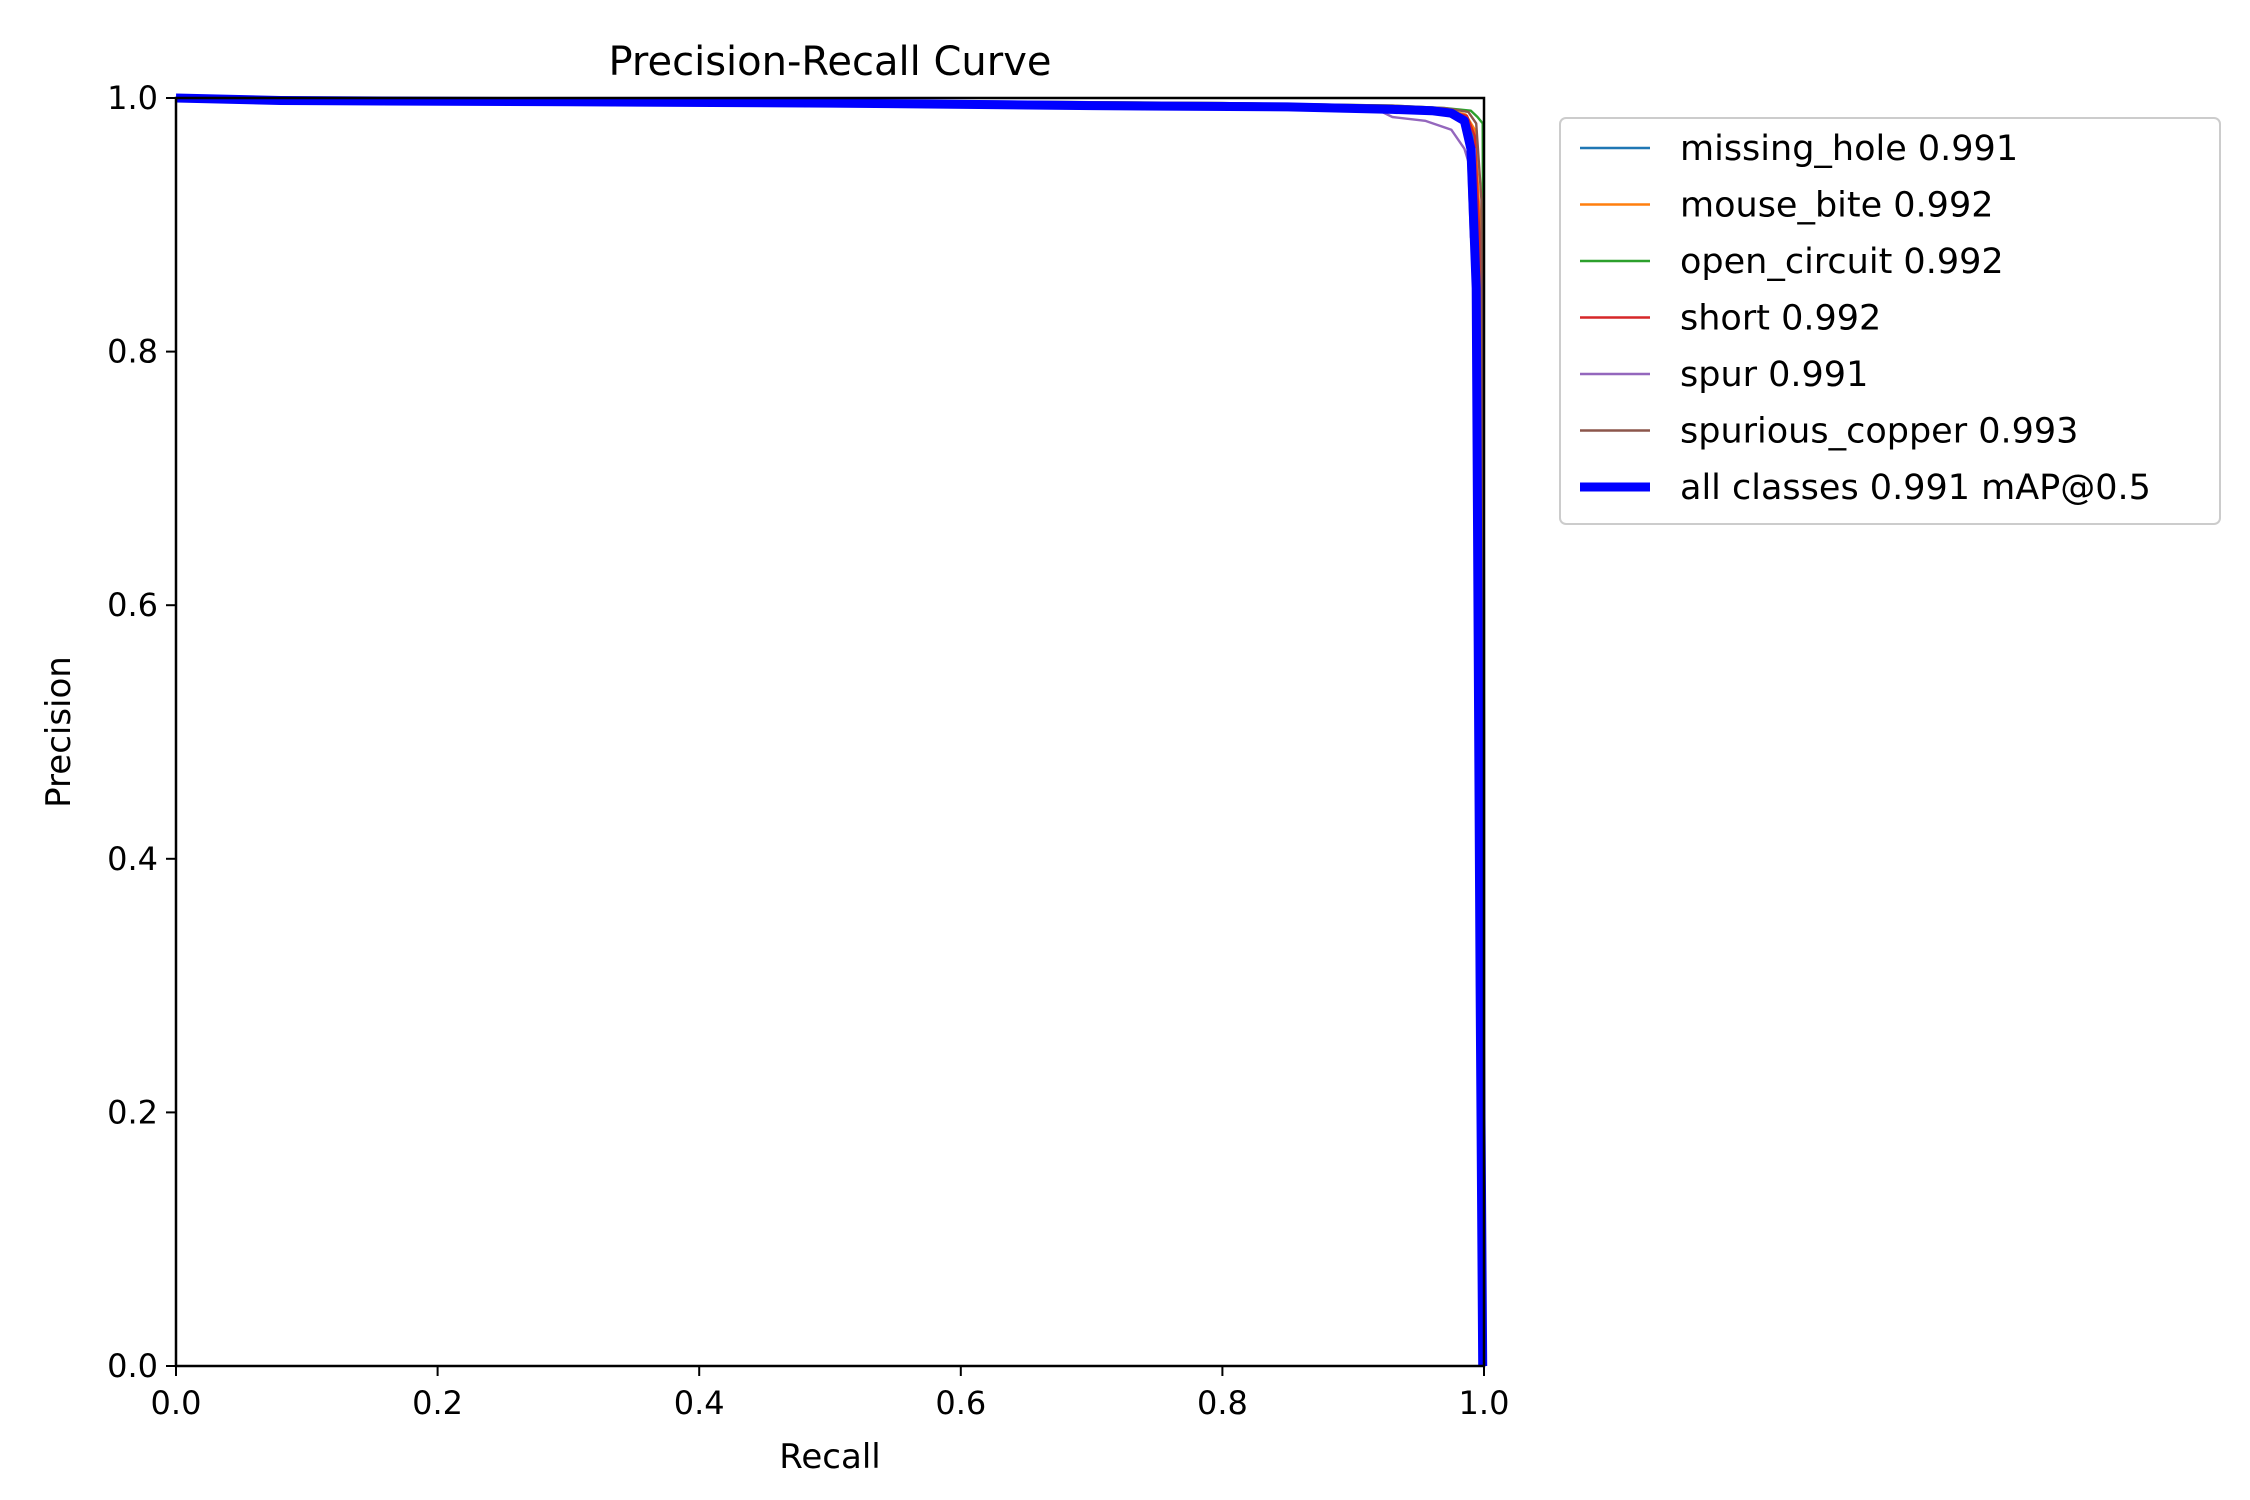  I want to click on y-tick-label: 0.4, so click(132, 859).